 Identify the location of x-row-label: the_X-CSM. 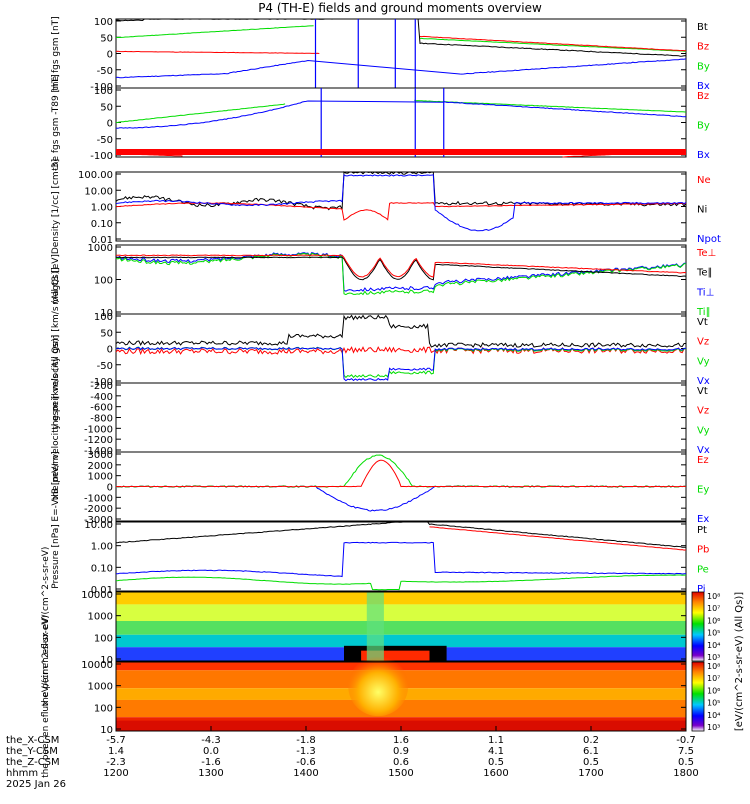
(32, 740).